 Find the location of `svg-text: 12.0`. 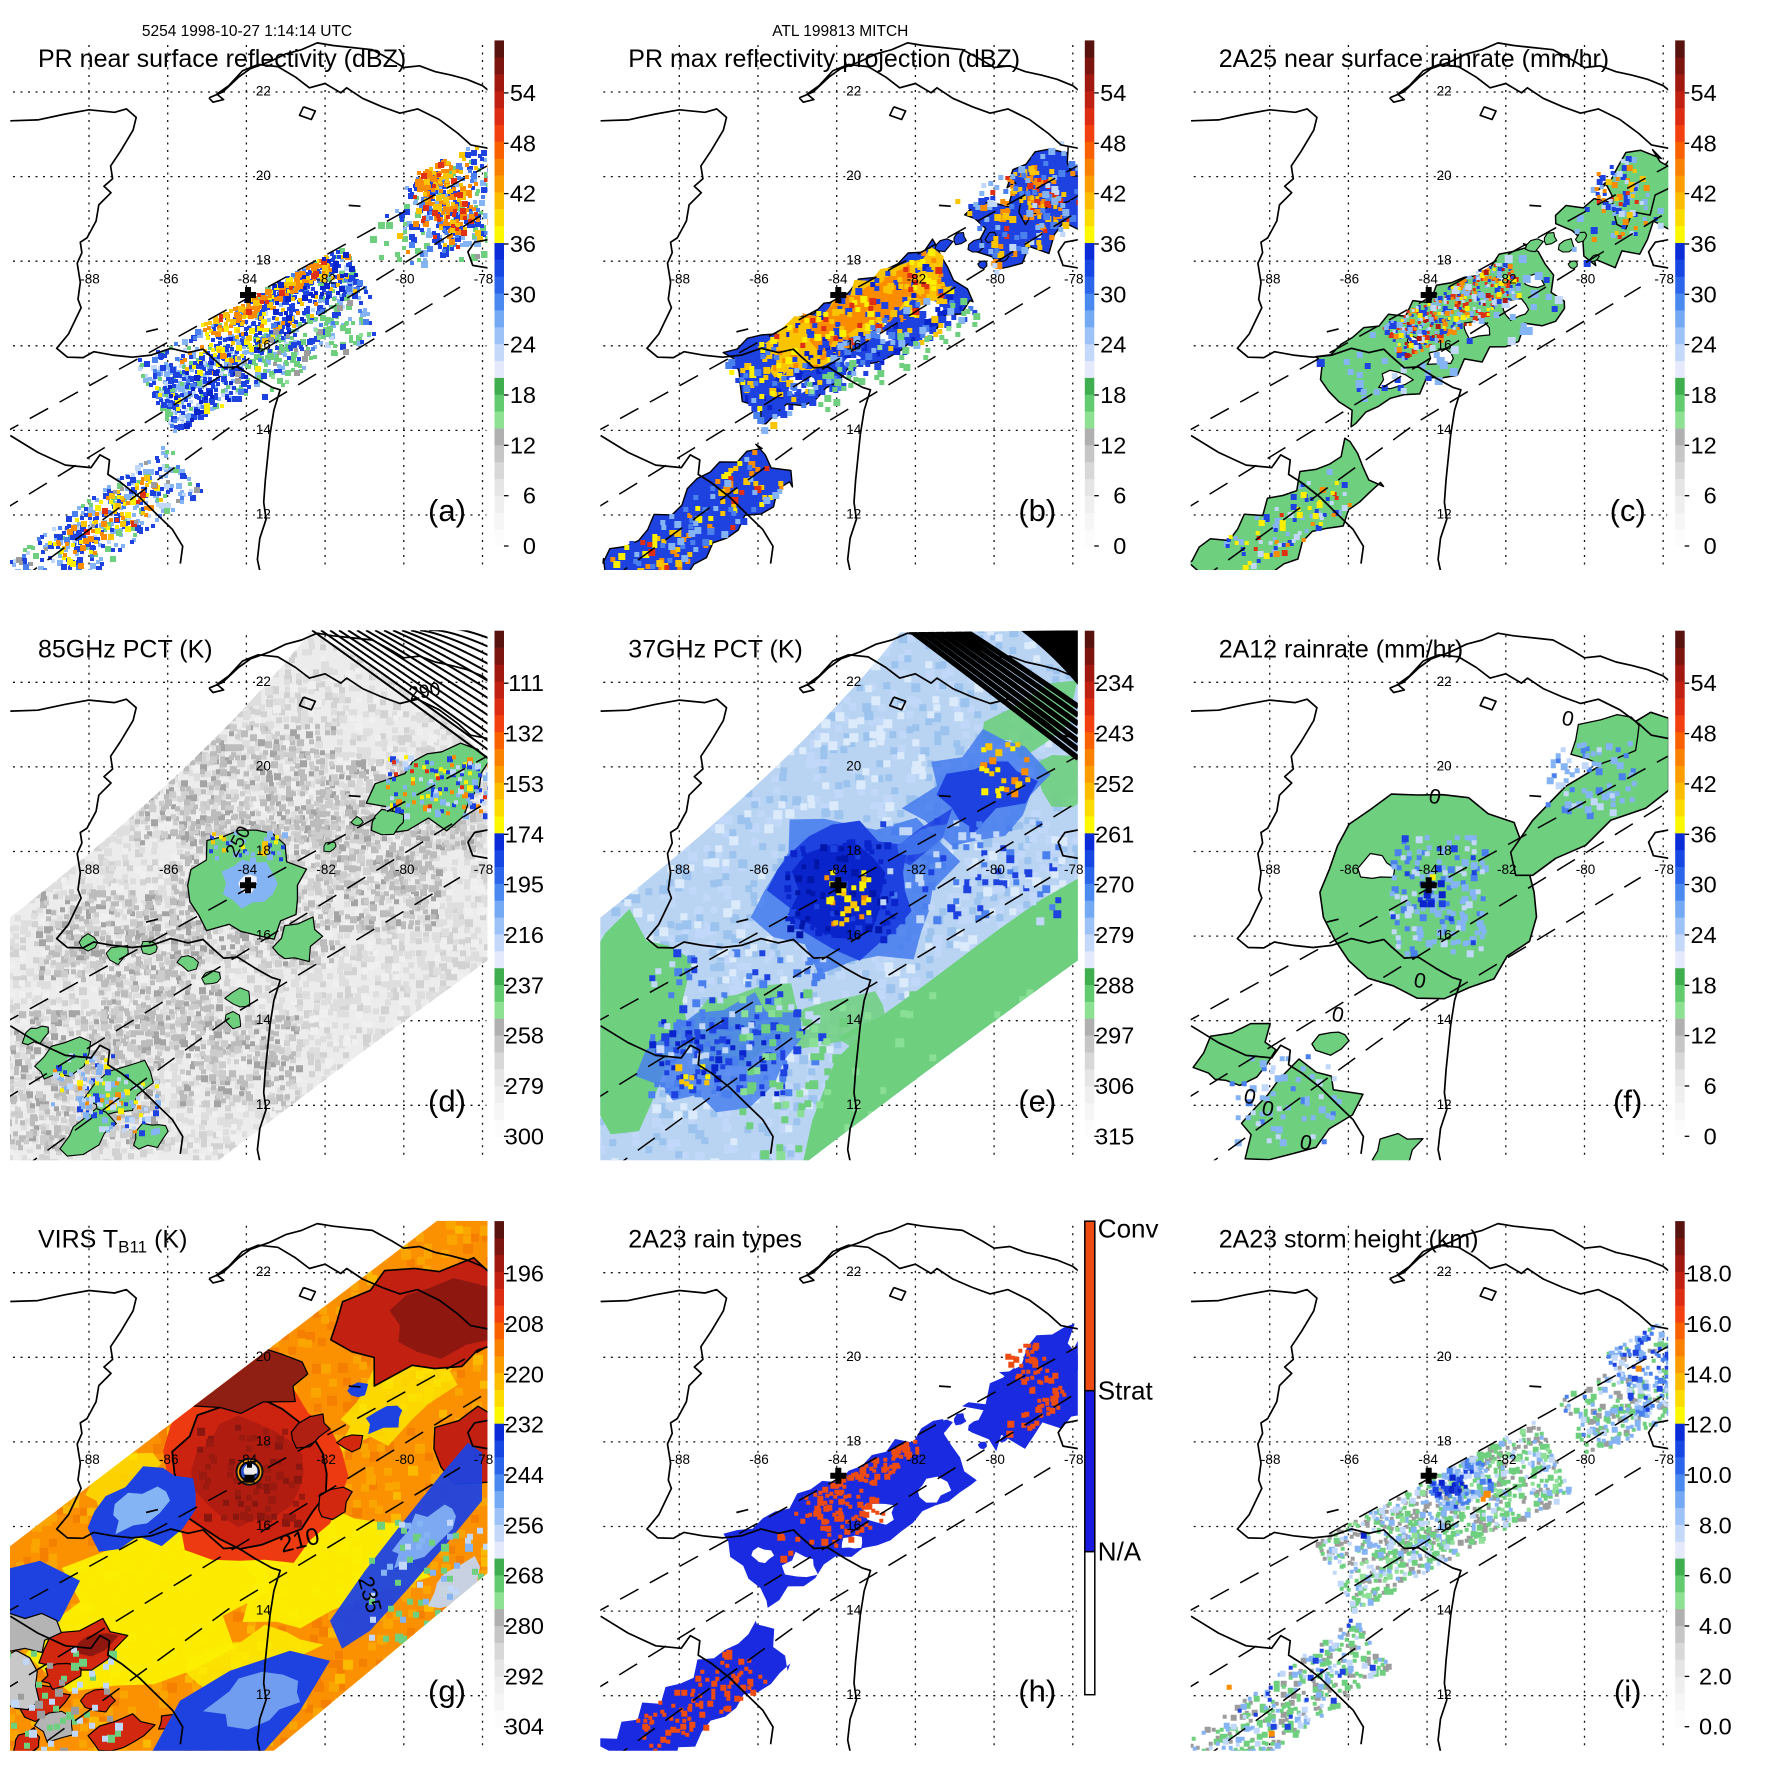

svg-text: 12.0 is located at coordinates (1709, 1425).